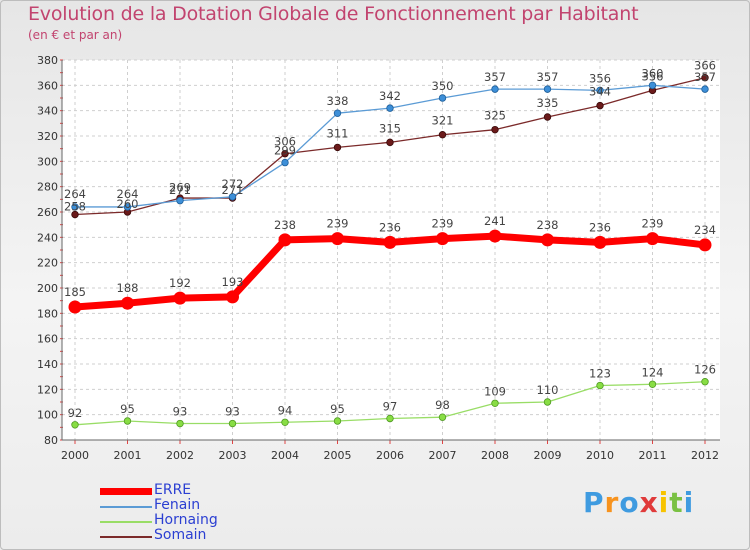  Describe the element at coordinates (443, 86) in the screenshot. I see `data-label-fenain: 350` at that location.